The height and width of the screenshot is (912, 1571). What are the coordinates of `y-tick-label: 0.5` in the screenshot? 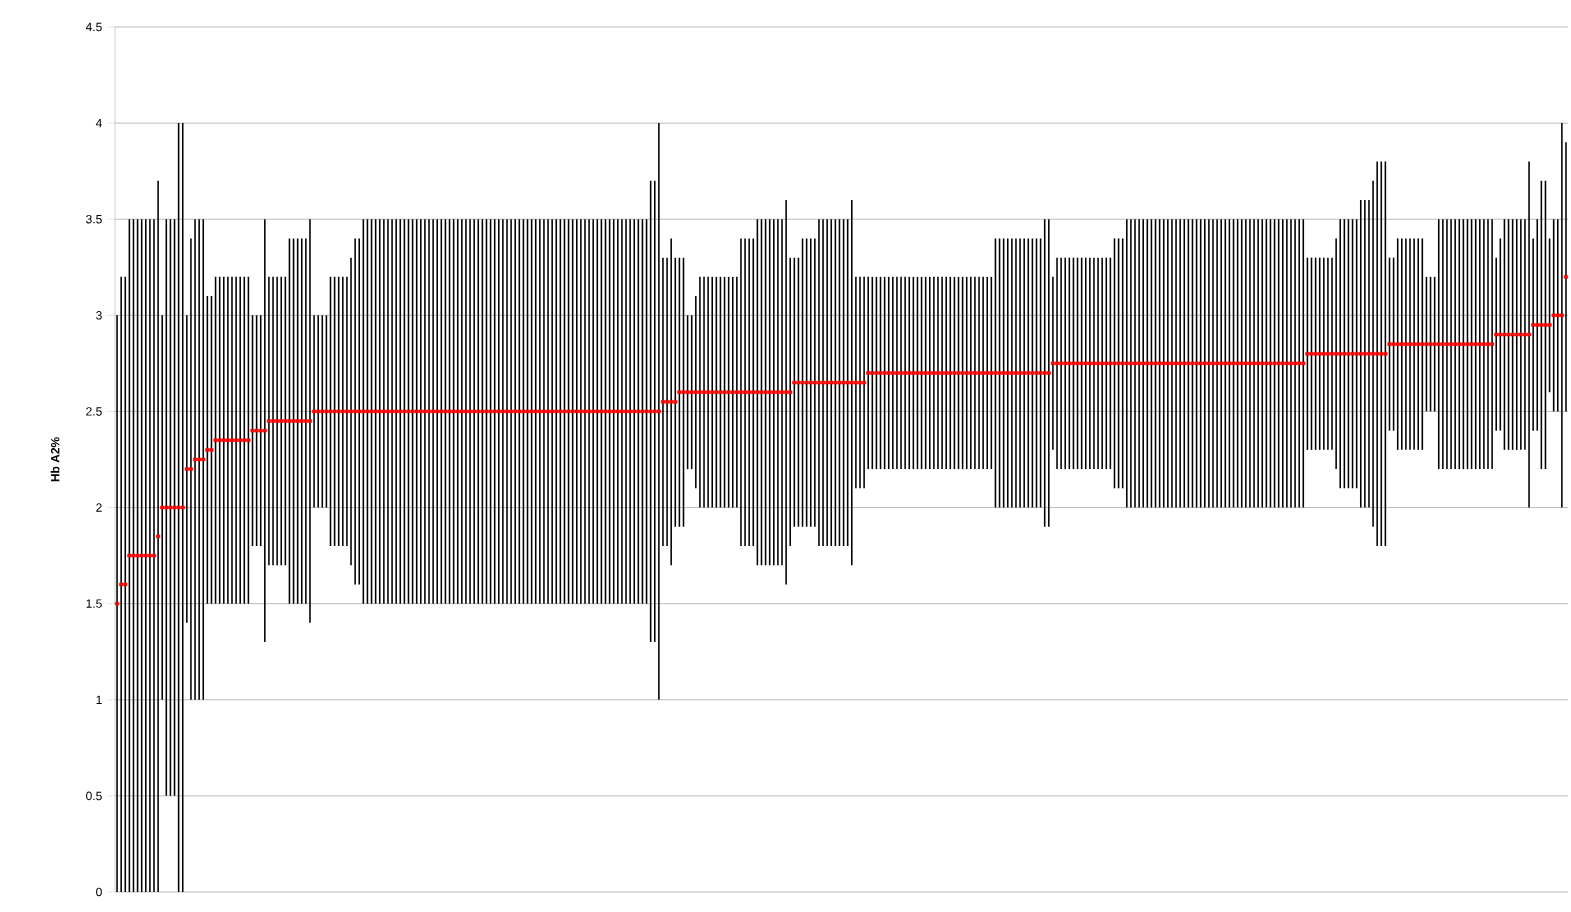 It's located at (94, 796).